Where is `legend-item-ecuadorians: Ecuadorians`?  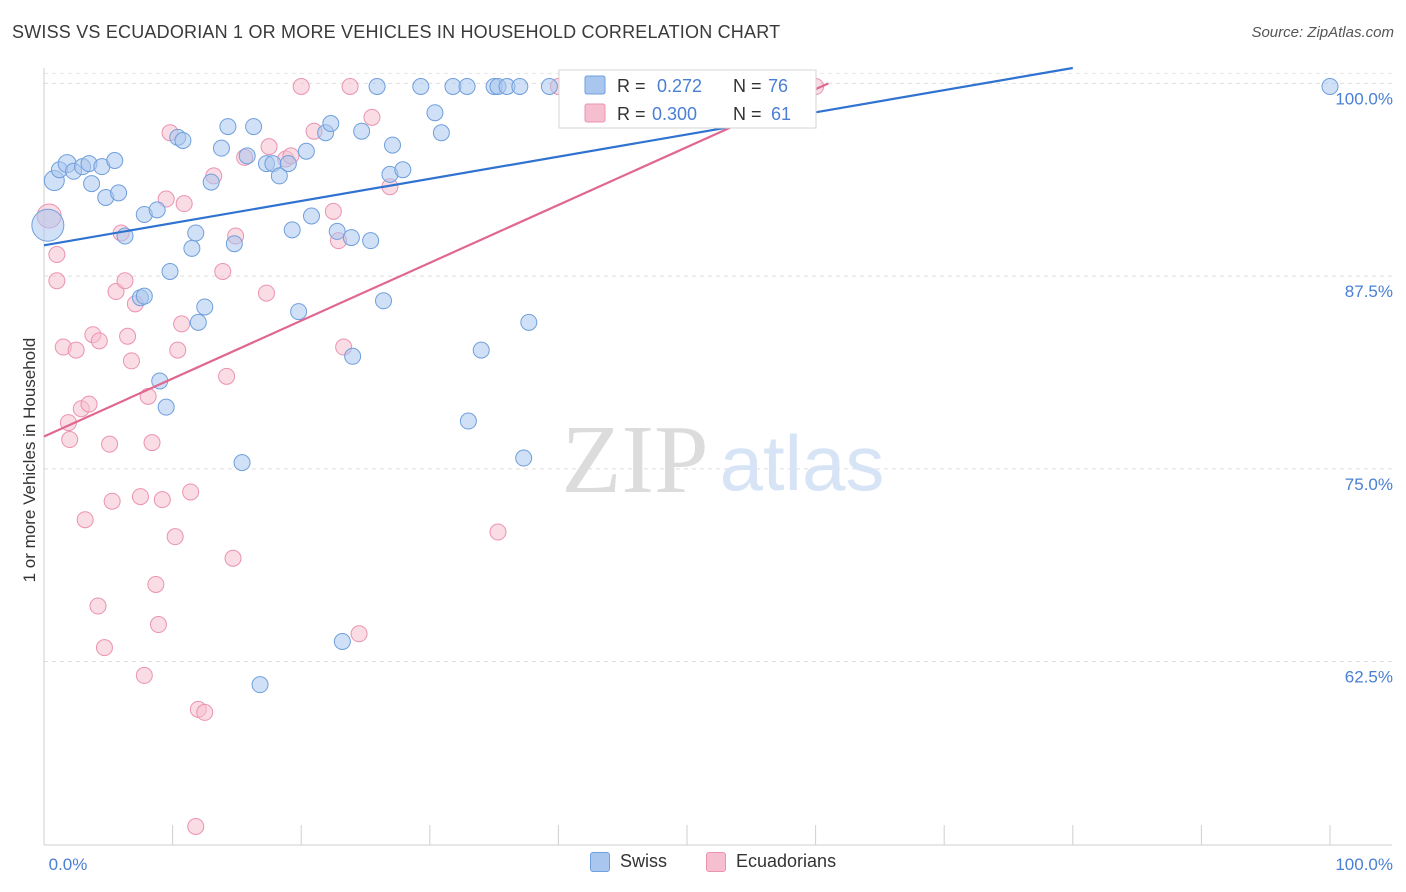 legend-item-ecuadorians: Ecuadorians is located at coordinates (771, 861).